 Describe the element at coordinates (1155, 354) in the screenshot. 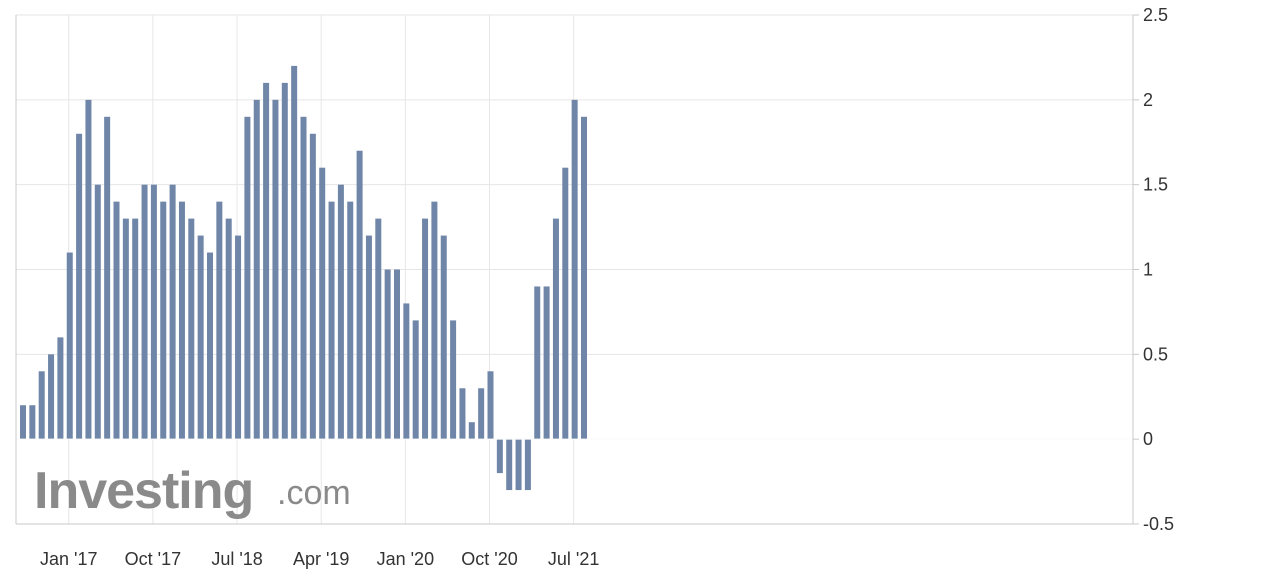

I see `y-tick-label: 0.5` at that location.